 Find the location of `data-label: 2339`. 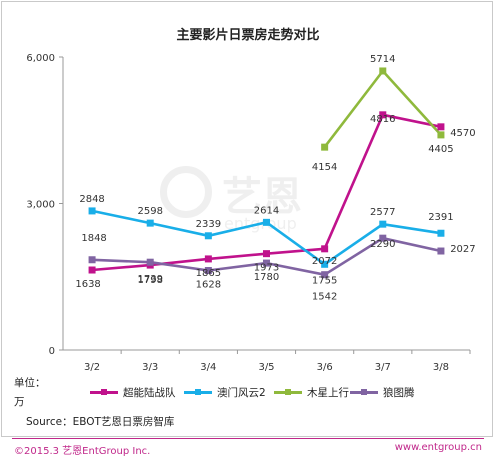

data-label: 2339 is located at coordinates (208, 224).